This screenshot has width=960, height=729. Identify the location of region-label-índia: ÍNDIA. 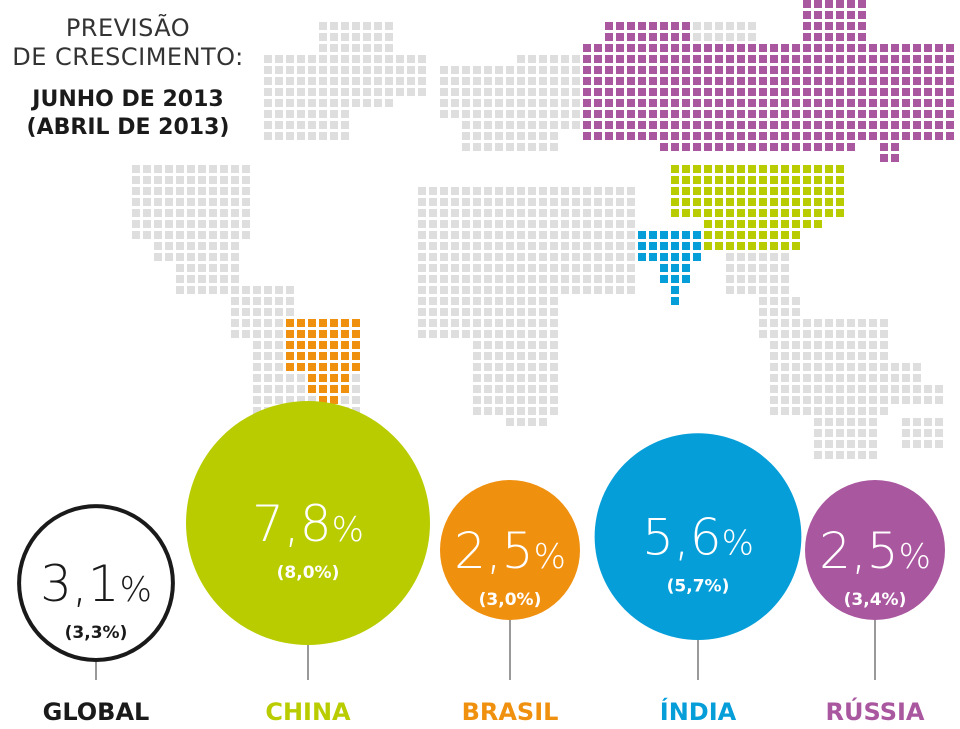
(698, 711).